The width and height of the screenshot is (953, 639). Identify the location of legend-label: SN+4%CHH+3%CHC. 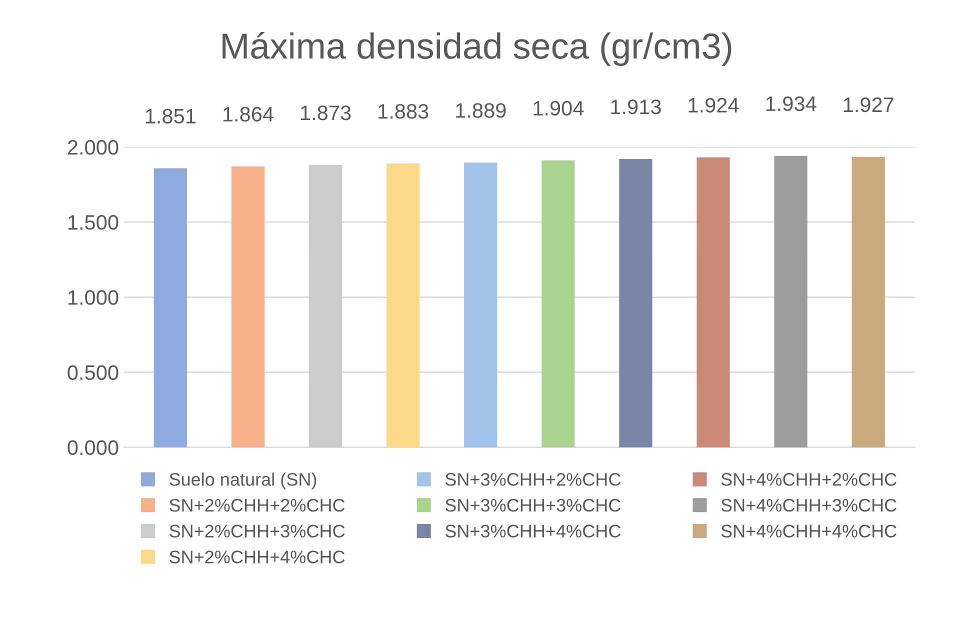
(808, 505).